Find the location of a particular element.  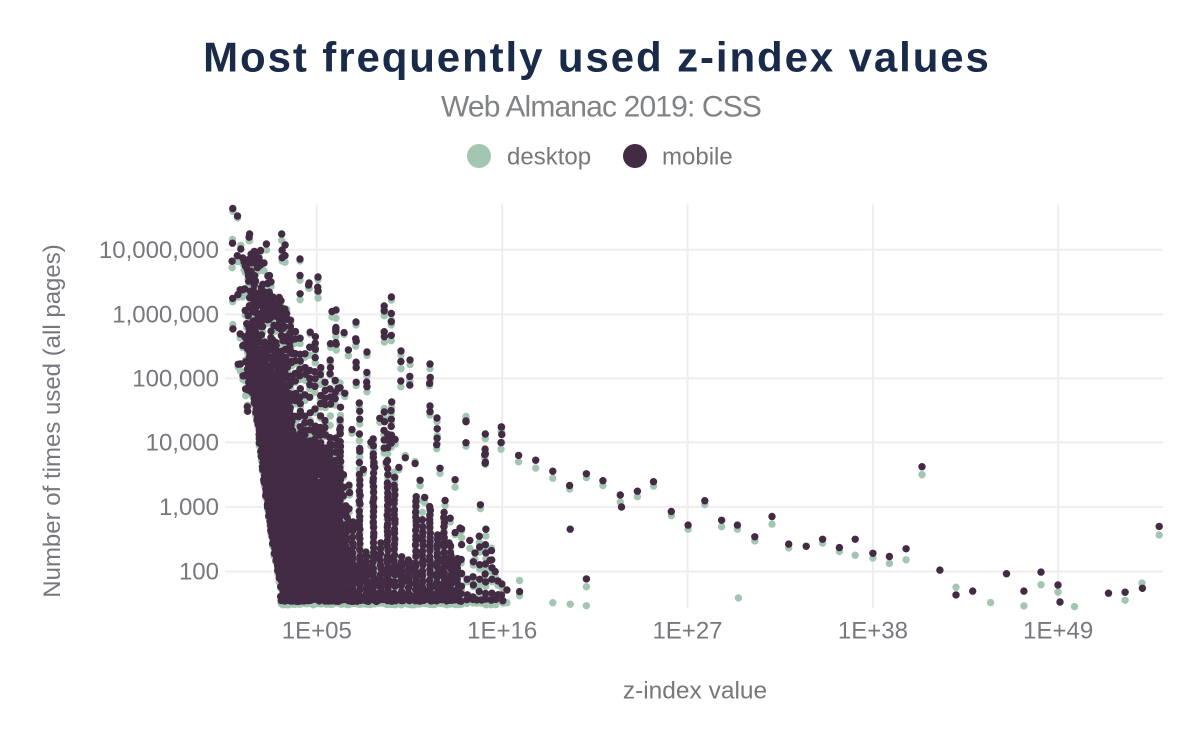

svg-text: 1,000 is located at coordinates (189, 507).